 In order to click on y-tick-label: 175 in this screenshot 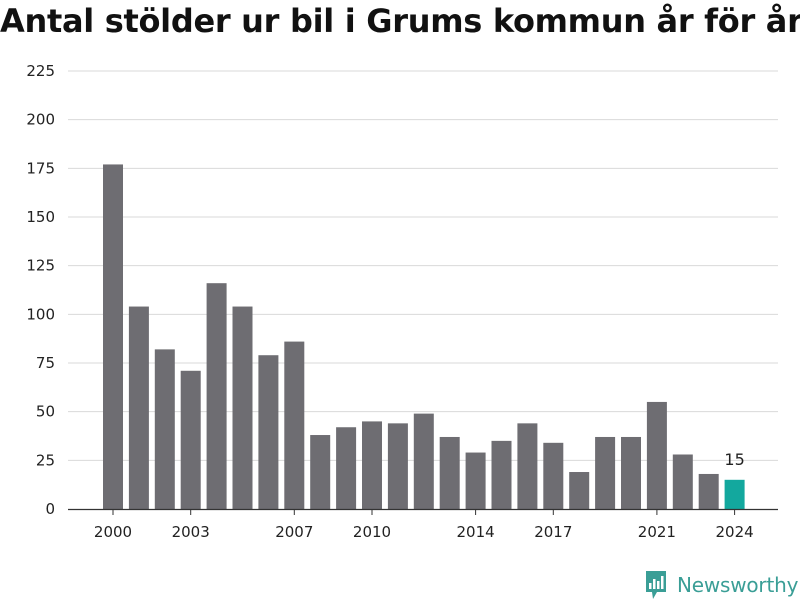, I will do `click(40, 168)`.